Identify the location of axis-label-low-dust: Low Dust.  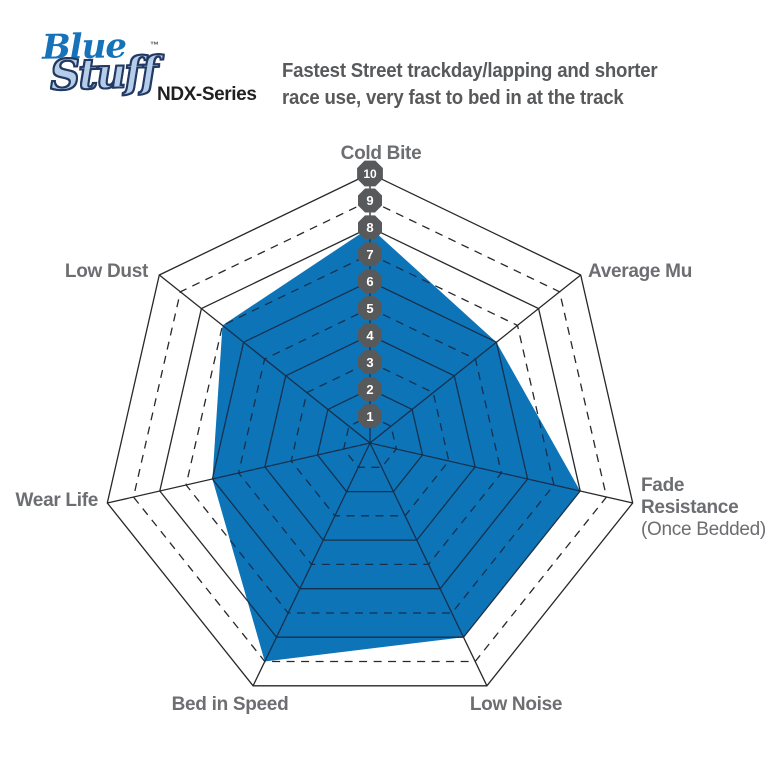
(106, 271).